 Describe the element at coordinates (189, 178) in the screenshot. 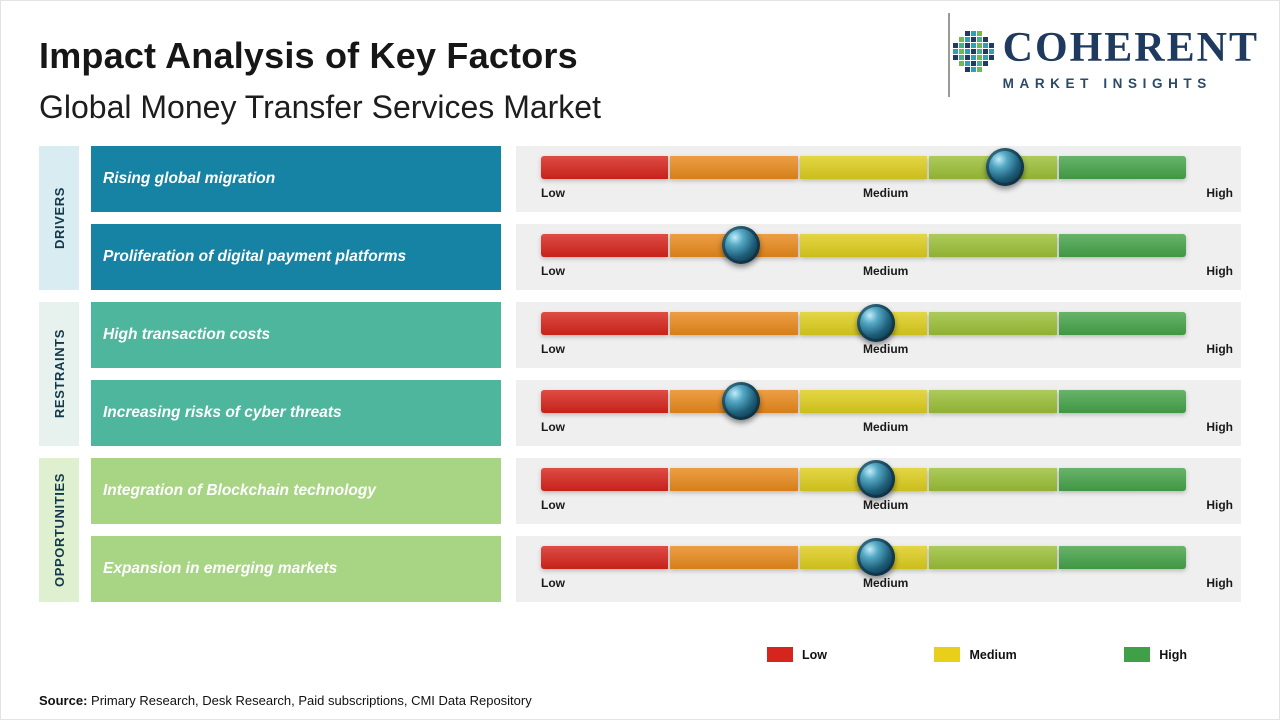

I see `factor-label: Rising global migration` at that location.